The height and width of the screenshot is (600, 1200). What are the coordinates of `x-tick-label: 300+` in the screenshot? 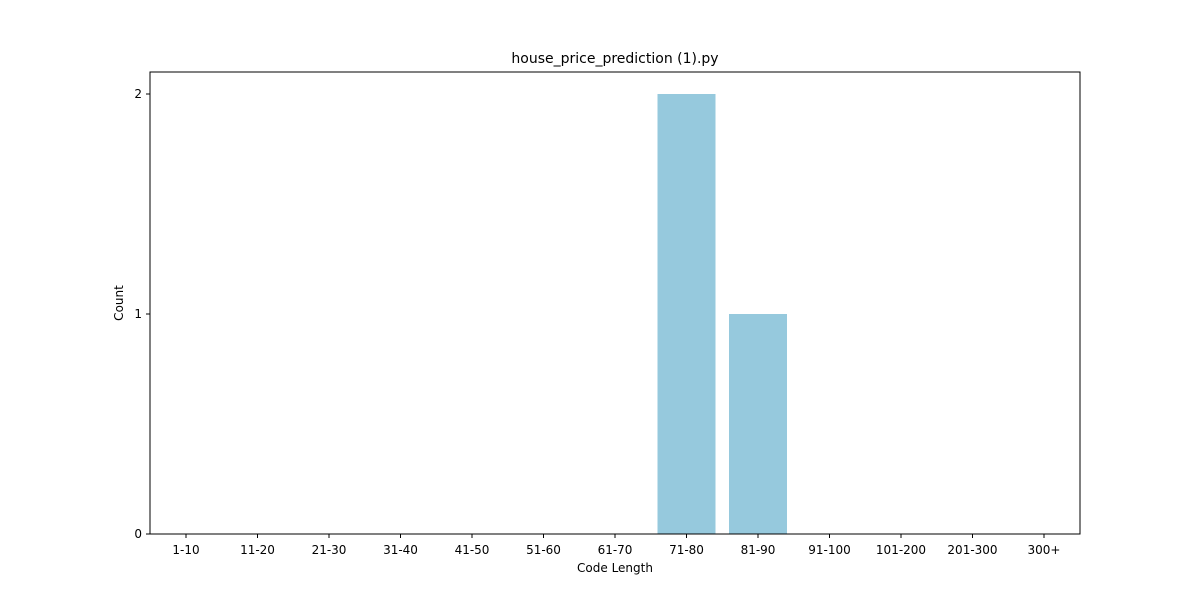 It's located at (1044, 550).